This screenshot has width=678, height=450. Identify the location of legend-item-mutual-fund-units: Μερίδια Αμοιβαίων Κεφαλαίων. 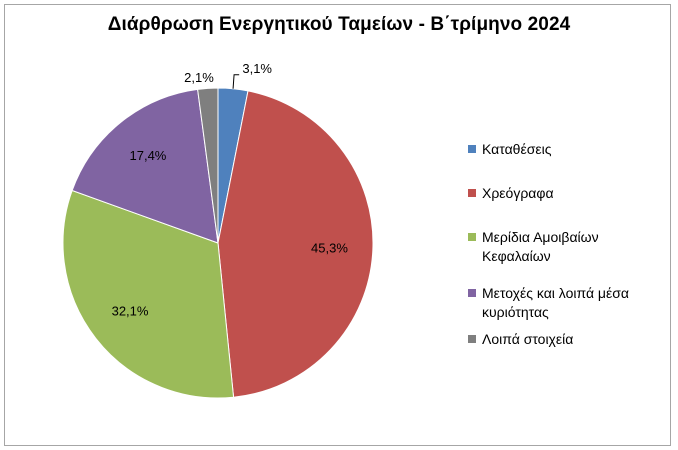
(567, 247).